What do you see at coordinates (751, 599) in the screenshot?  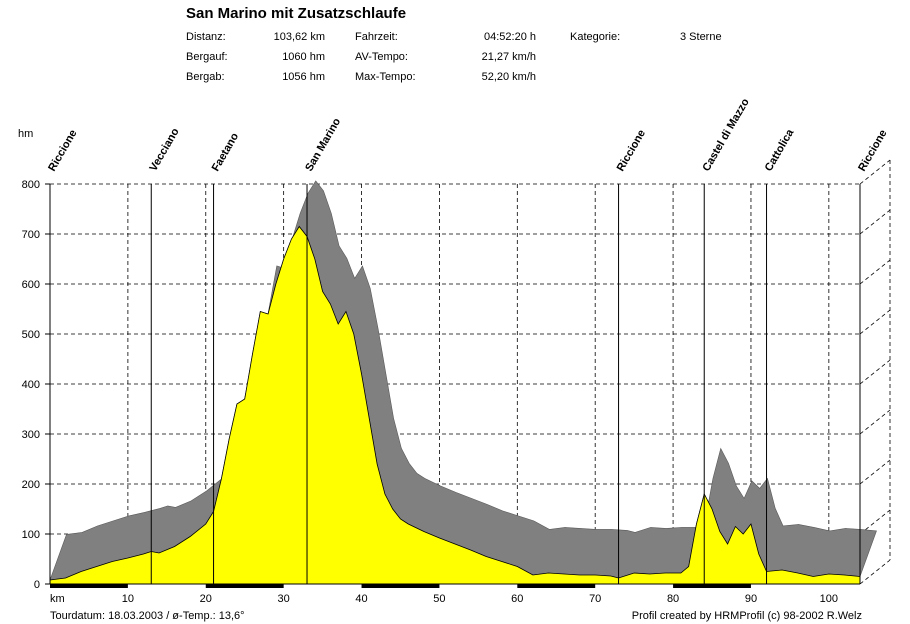 I see `x-tick-label: 90` at bounding box center [751, 599].